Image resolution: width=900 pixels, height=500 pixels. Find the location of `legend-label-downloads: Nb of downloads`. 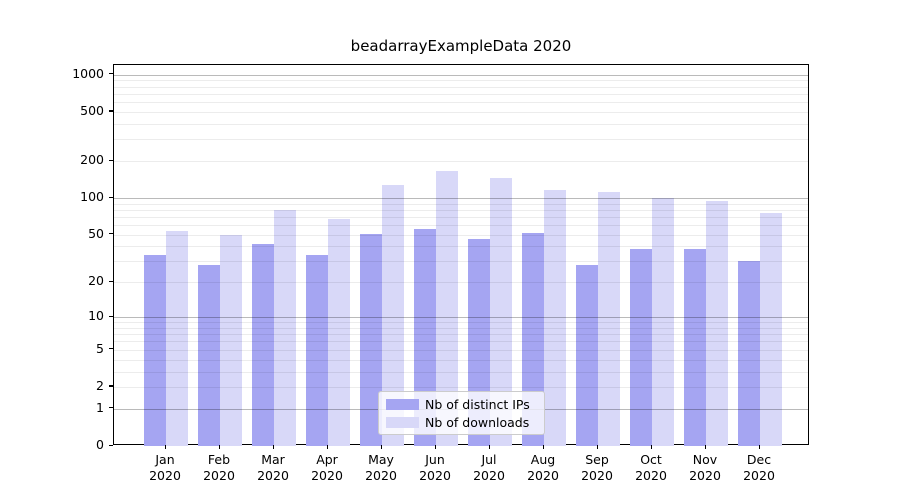

legend-label-downloads: Nb of downloads is located at coordinates (477, 422).